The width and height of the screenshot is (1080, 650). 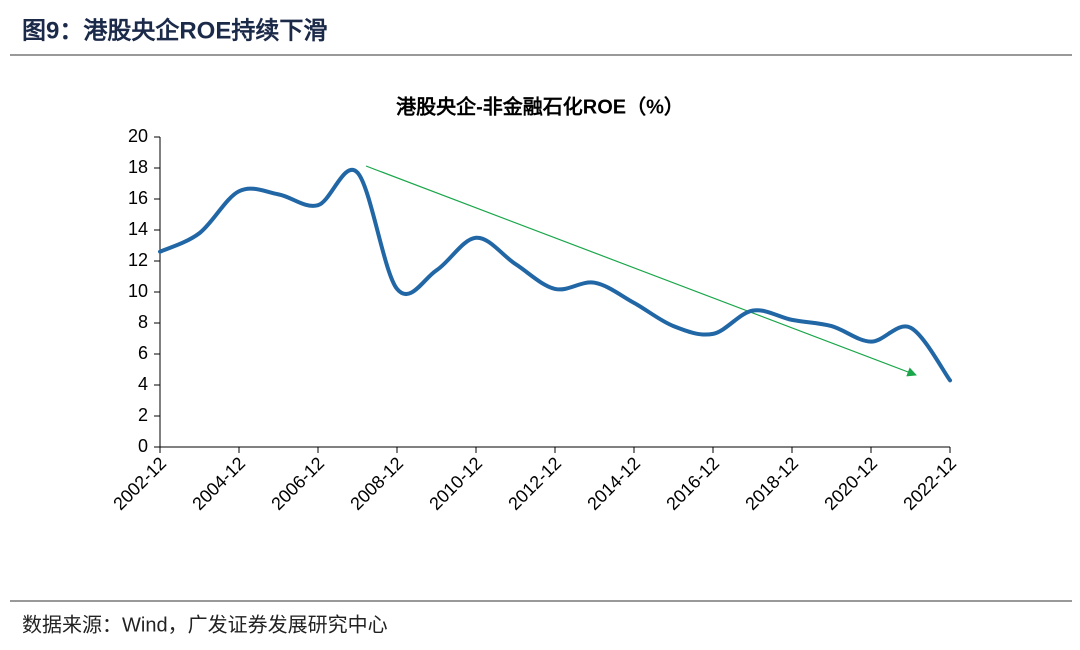 What do you see at coordinates (692, 483) in the screenshot?
I see `x-tick-label: 2016-12` at bounding box center [692, 483].